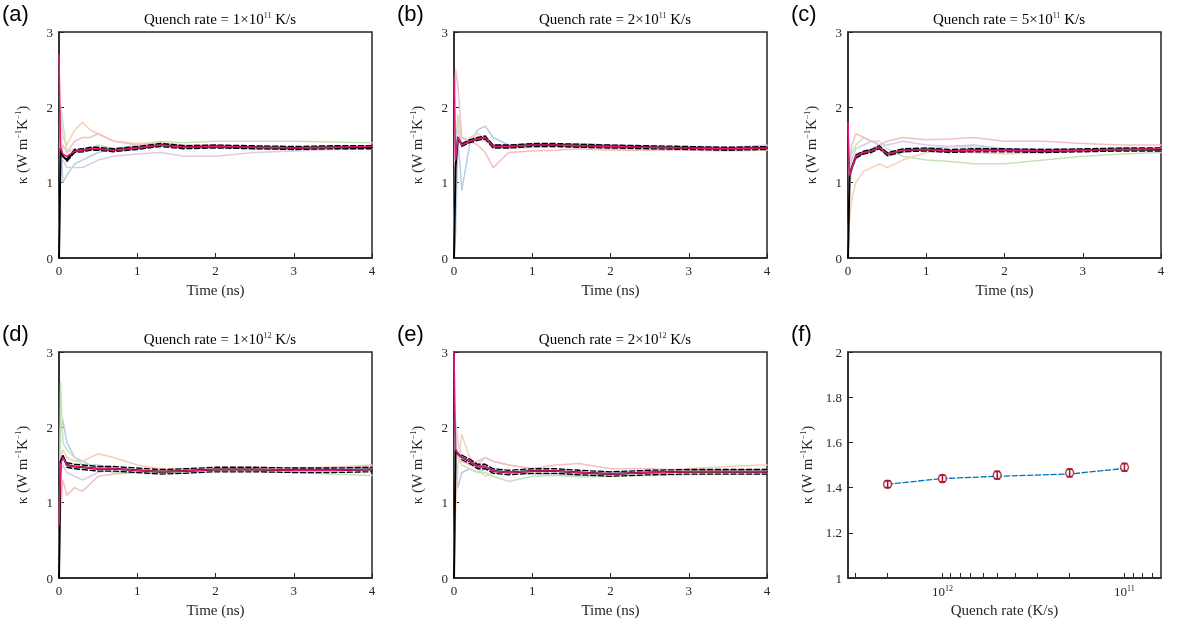  I want to click on text: (d), so click(15, 333).